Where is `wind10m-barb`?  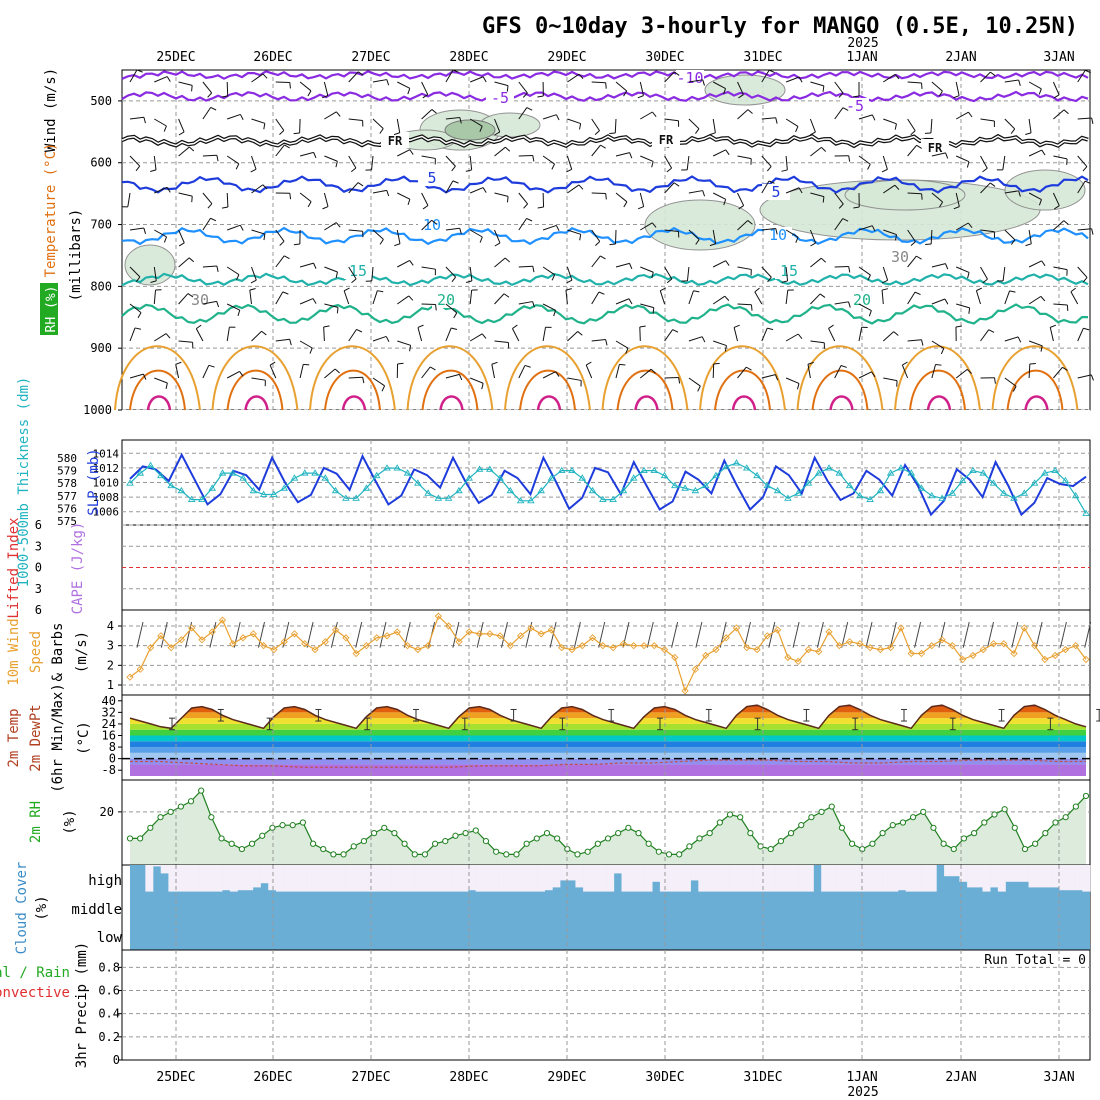 wind10m-barb is located at coordinates (164, 634).